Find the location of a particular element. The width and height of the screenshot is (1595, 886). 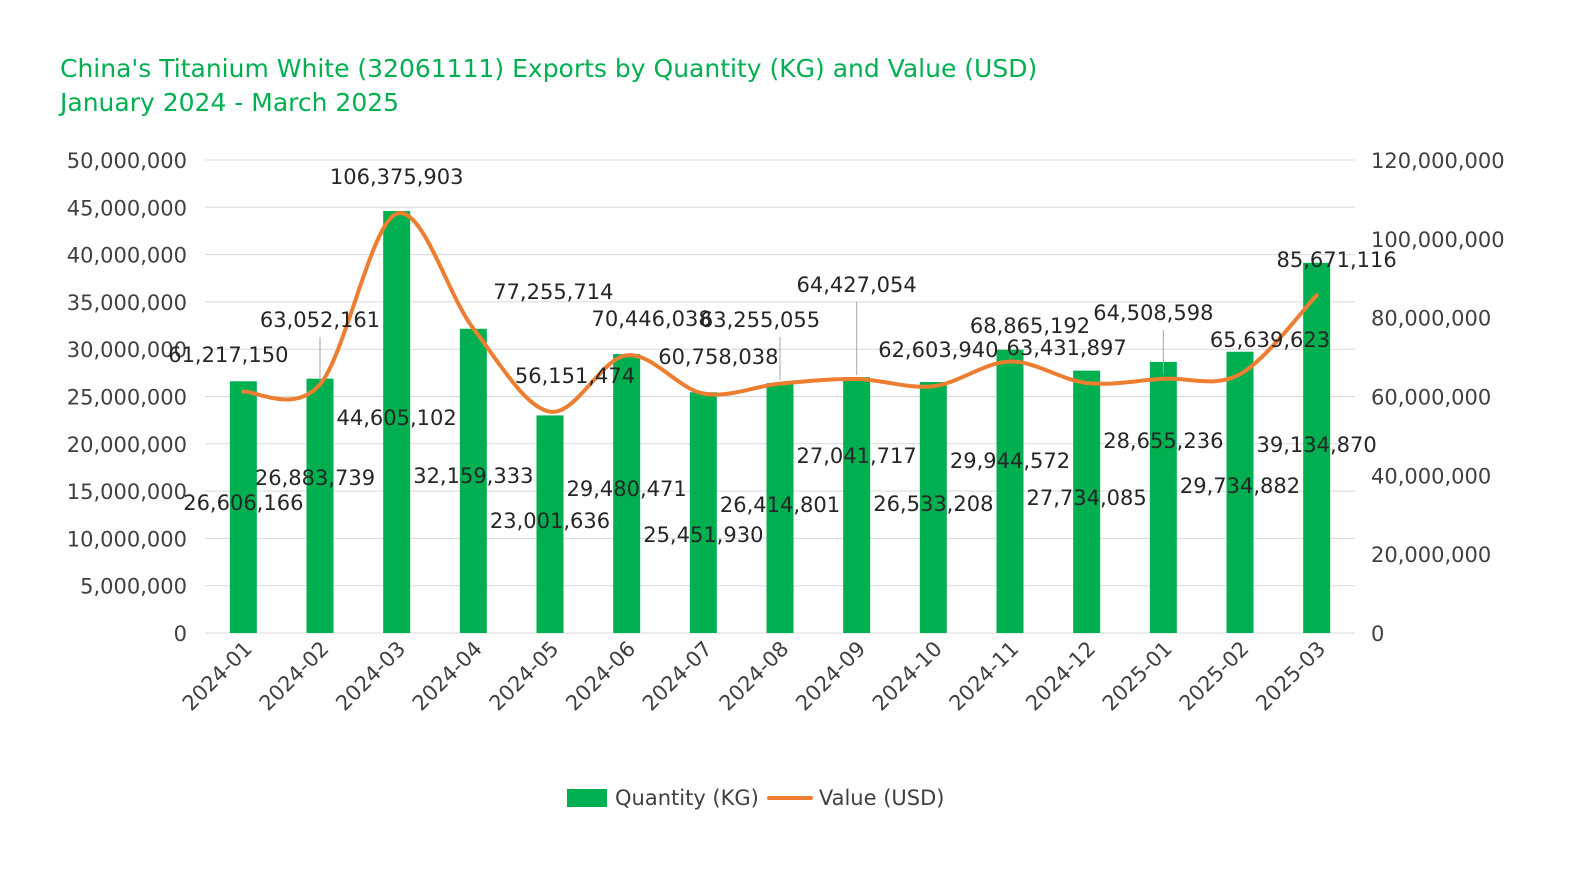

y-left-tick-label: 50,000,000 is located at coordinates (127, 161).